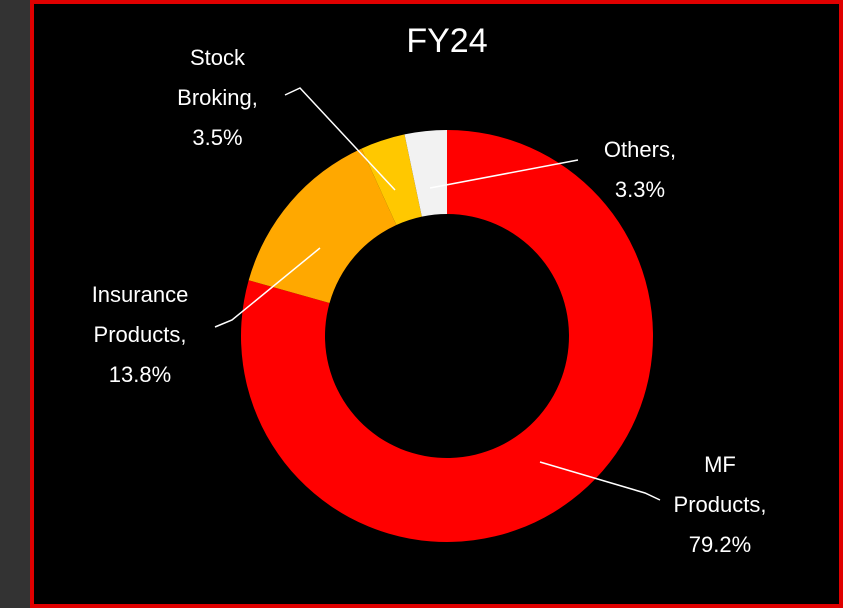  Describe the element at coordinates (140, 314) in the screenshot. I see `slice-category-label: Insurance Products,` at that location.